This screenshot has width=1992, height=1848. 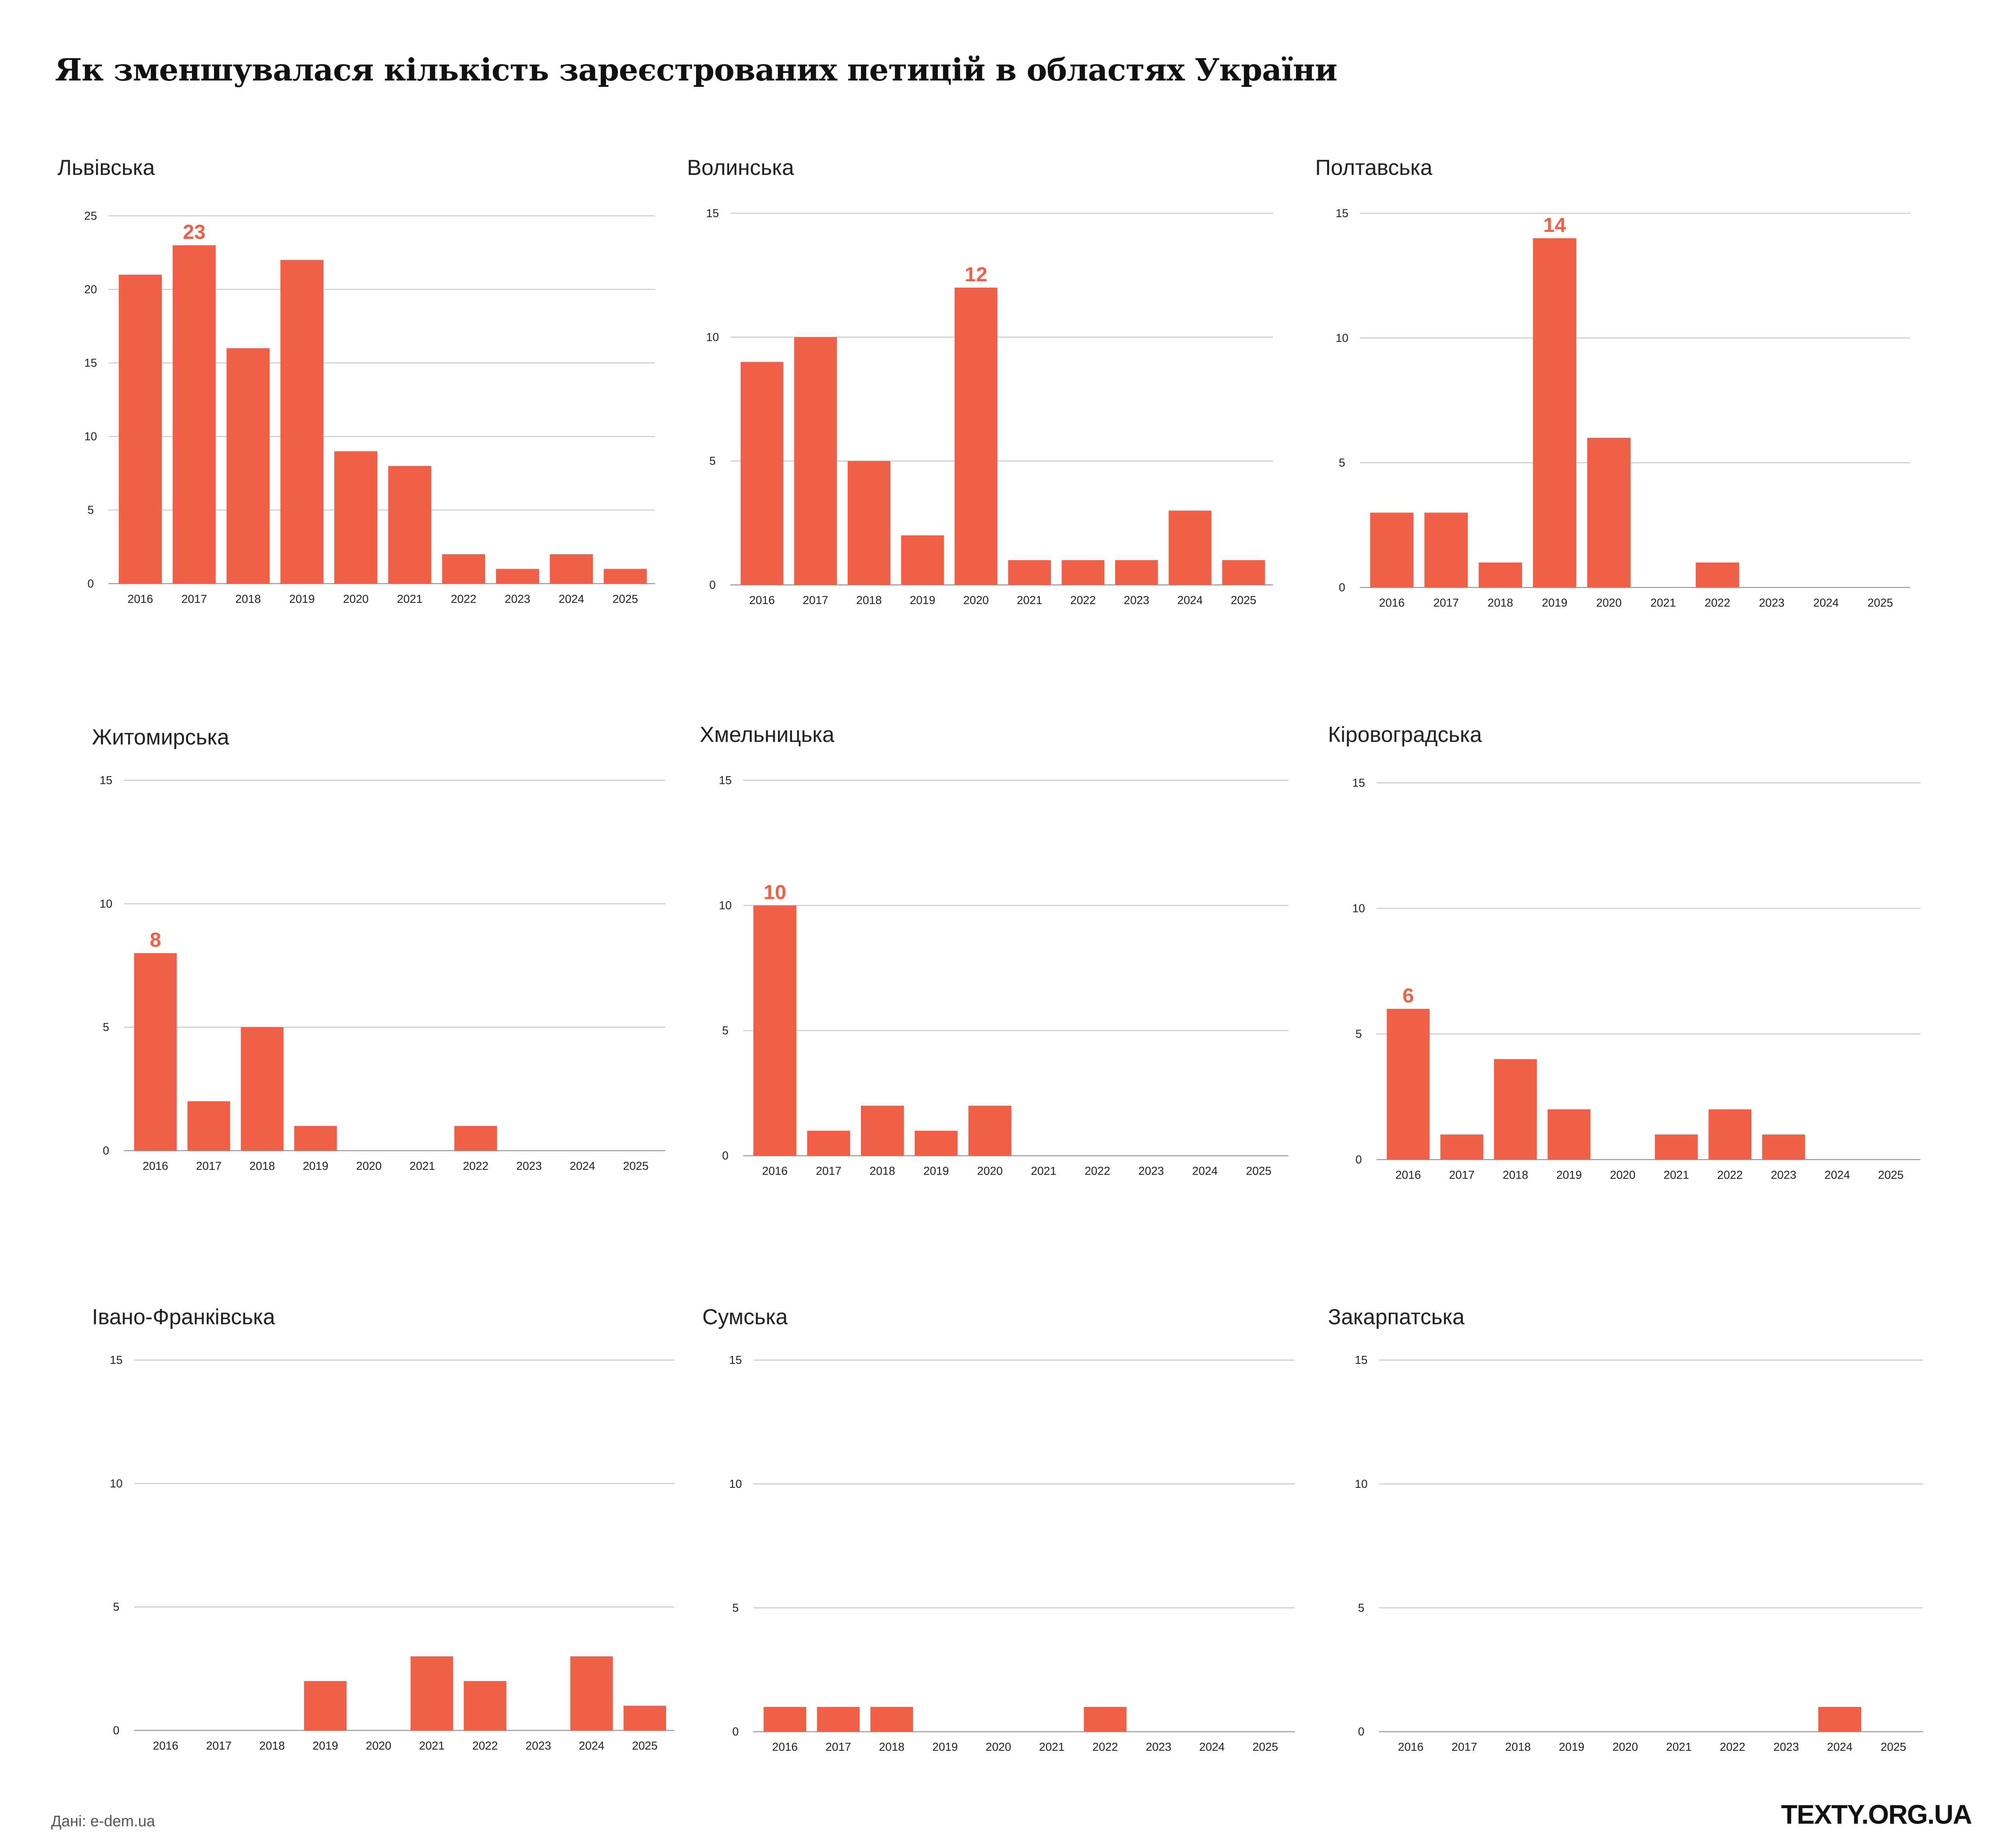 I want to click on data-label: 6, so click(x=1408, y=995).